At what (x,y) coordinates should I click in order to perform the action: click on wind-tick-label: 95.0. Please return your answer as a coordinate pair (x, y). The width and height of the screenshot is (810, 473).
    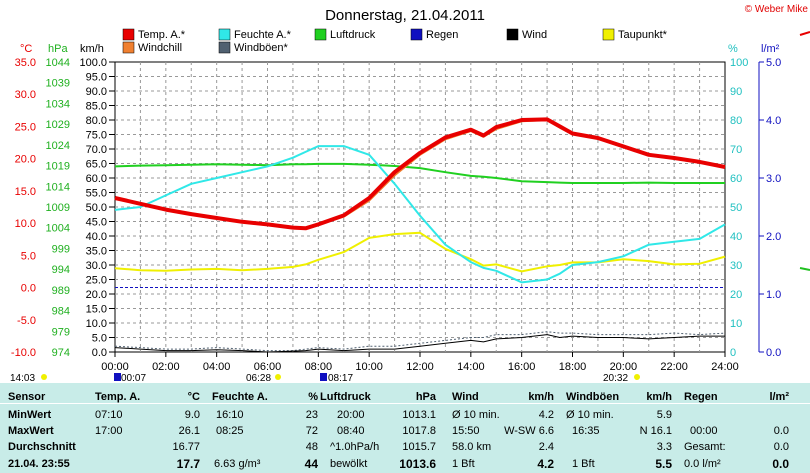
    Looking at the image, I should click on (96, 78).